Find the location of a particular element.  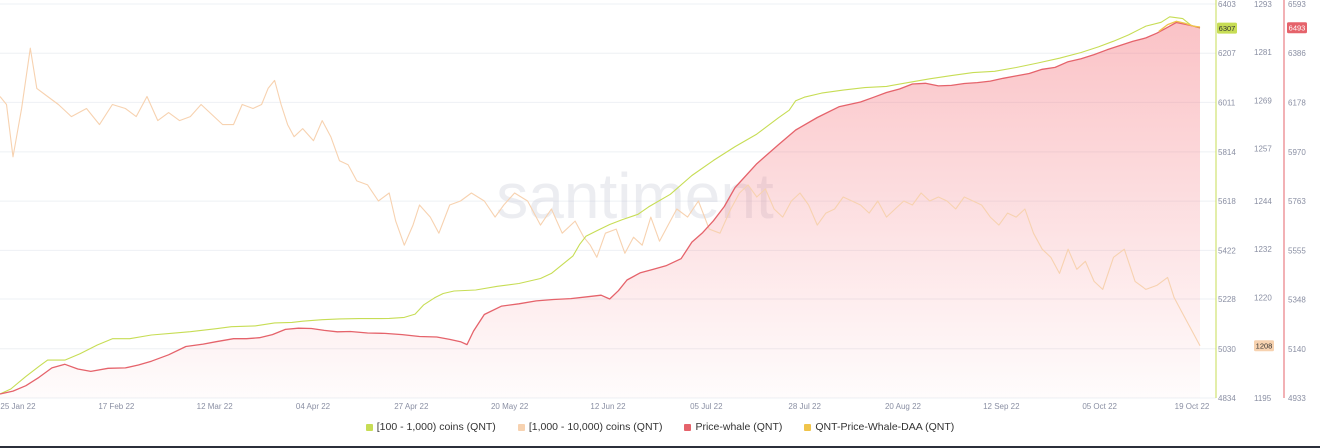

legend-label: Price-whale (QNT) is located at coordinates (739, 427).